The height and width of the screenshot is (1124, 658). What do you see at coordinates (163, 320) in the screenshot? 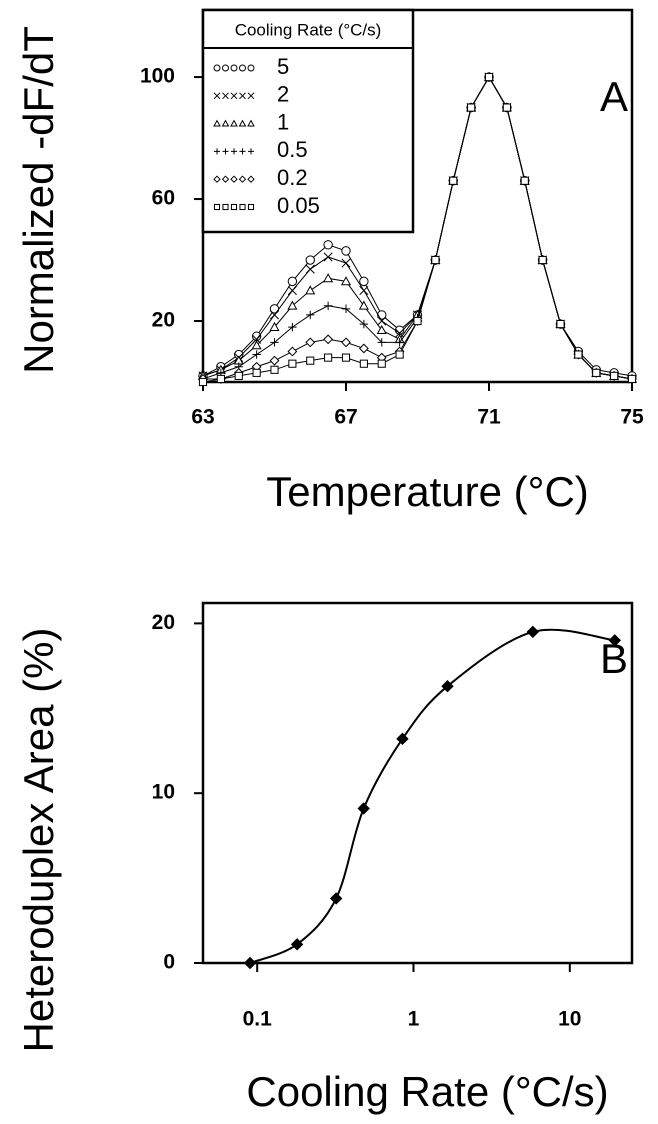
I see `y-tick-label: 20` at bounding box center [163, 320].